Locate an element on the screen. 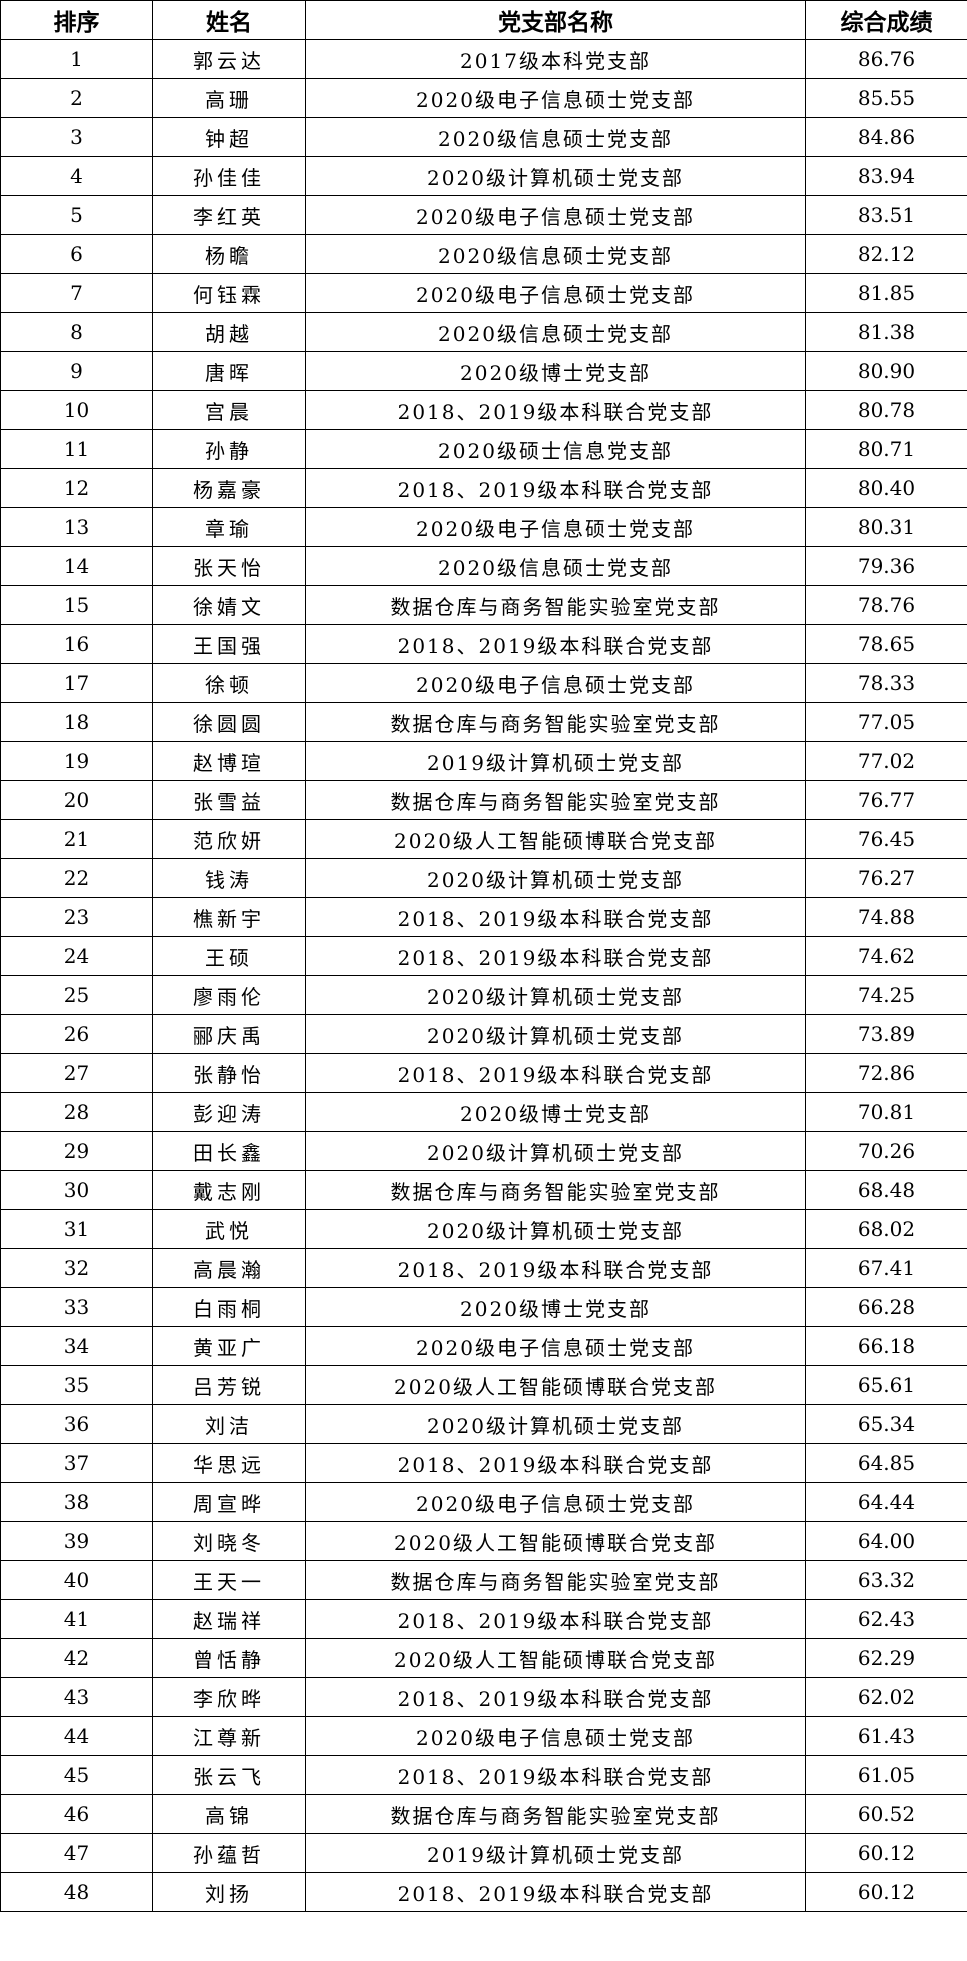 The width and height of the screenshot is (967, 1961). table-row: 25 廖雨伦 2020级计算机硕士党支部 74.25 is located at coordinates (483, 995).